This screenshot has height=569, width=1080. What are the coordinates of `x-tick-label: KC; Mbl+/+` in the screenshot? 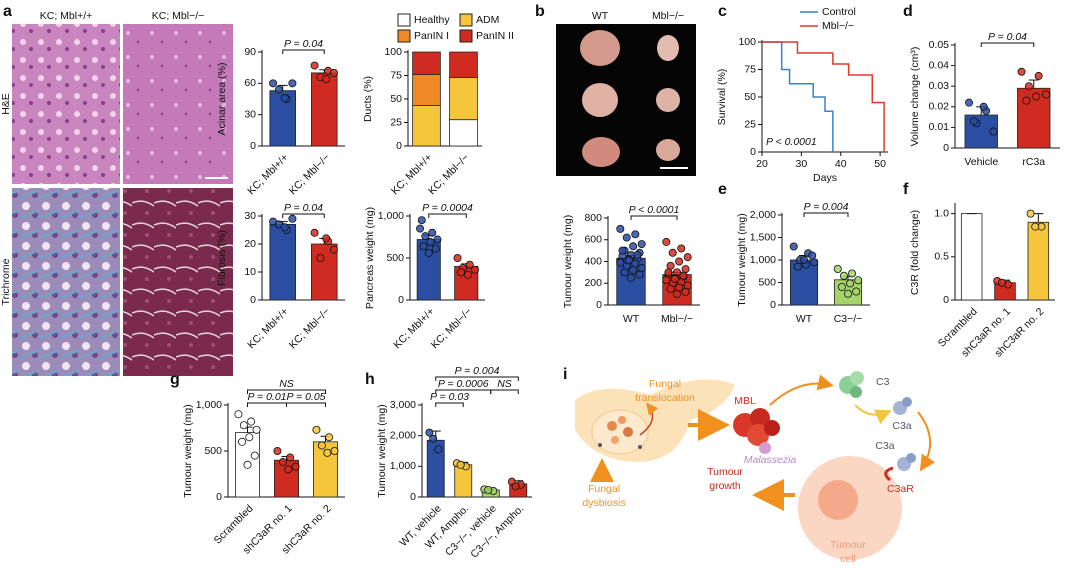 It's located at (268, 329).